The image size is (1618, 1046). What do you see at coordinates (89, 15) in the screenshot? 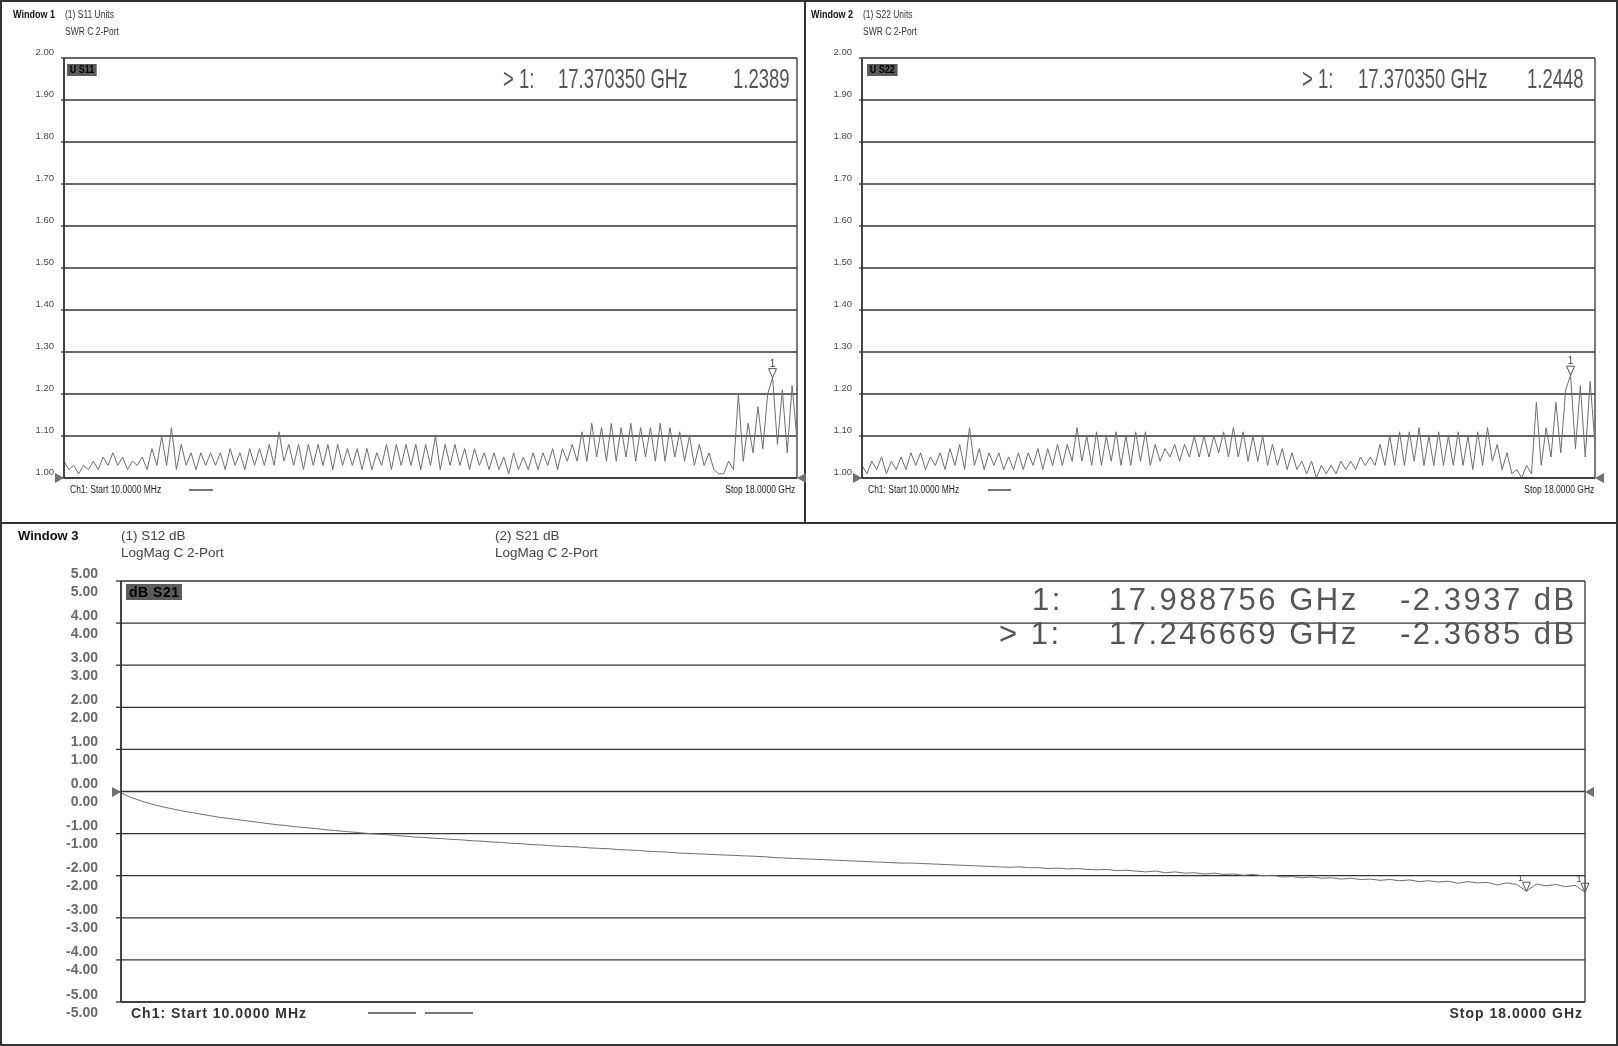
I see `text: (1) S11 Units` at bounding box center [89, 15].